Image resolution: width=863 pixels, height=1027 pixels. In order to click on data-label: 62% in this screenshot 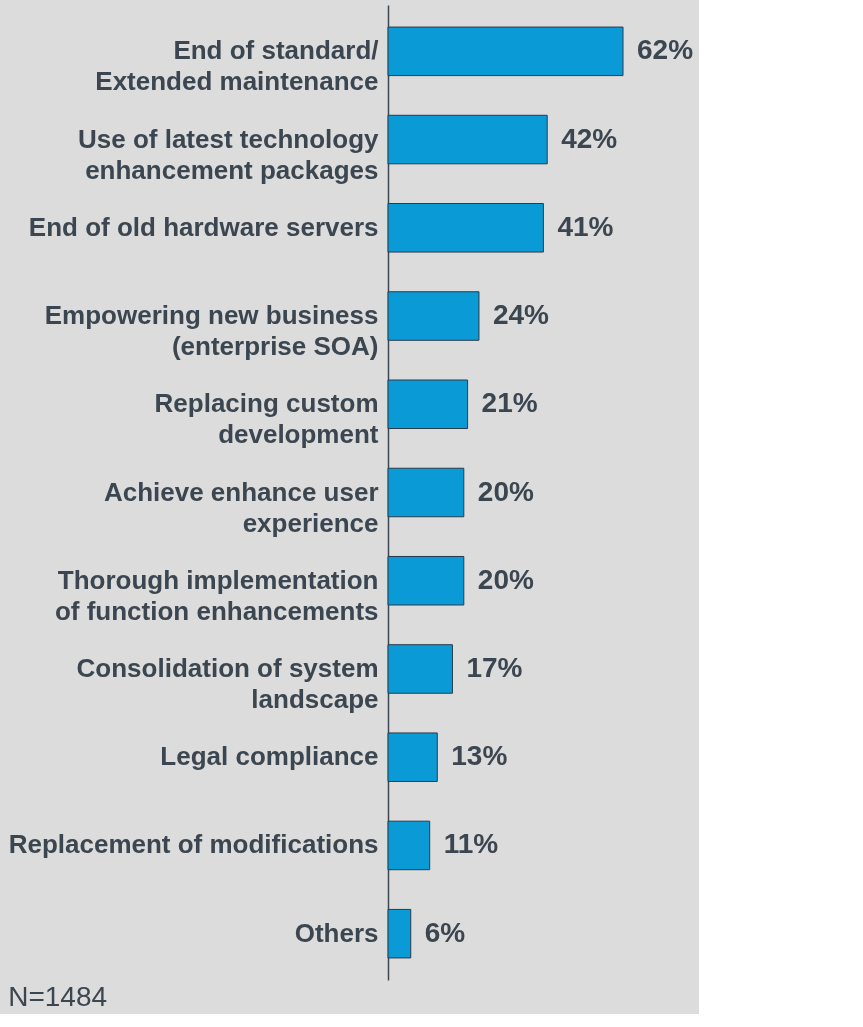, I will do `click(665, 50)`.